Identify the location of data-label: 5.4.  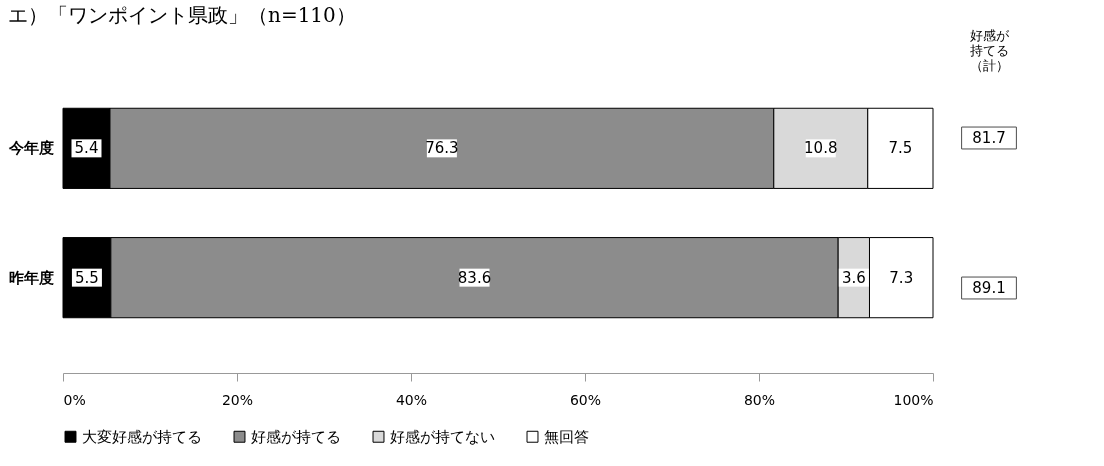
(86, 148).